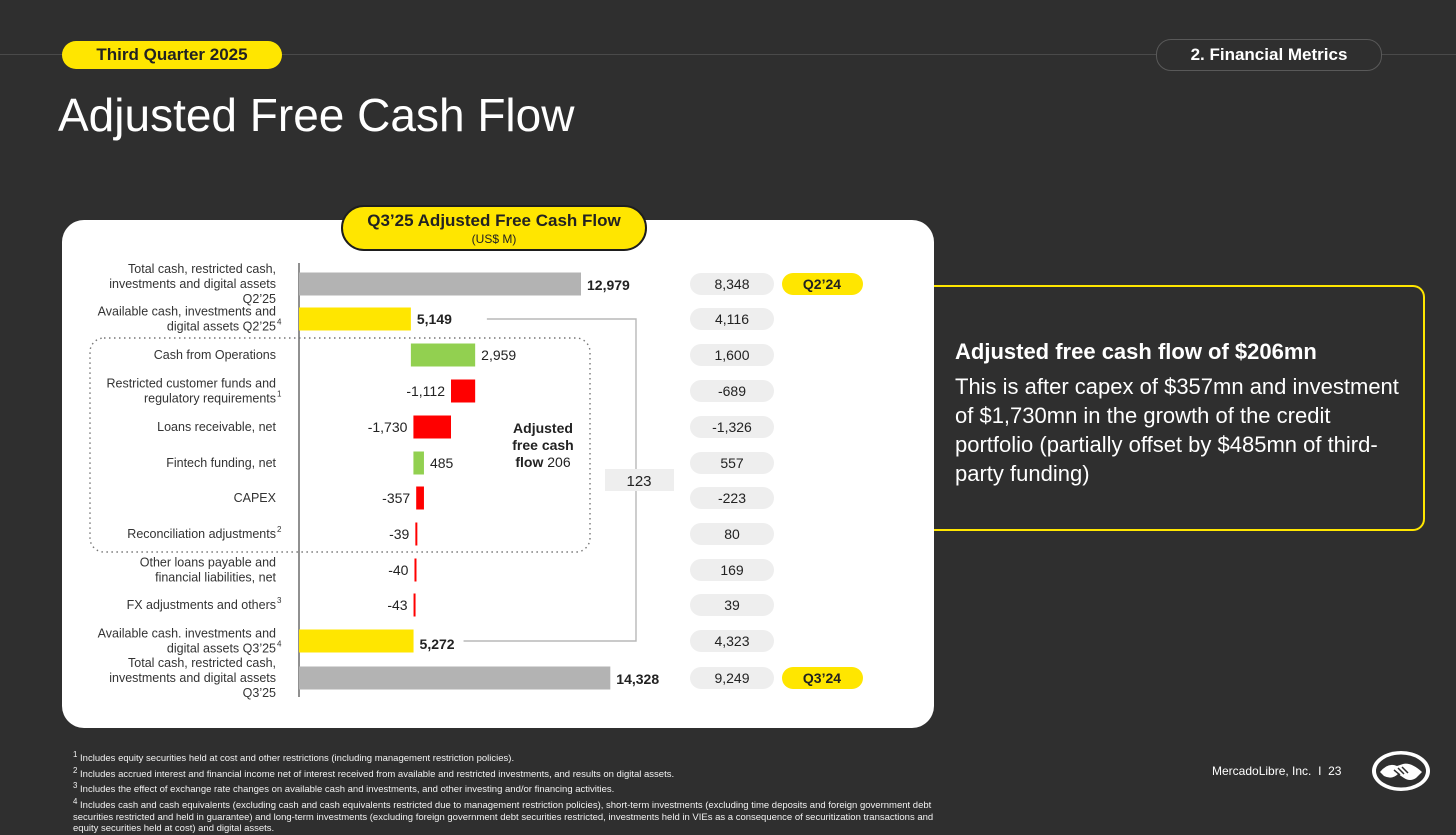  What do you see at coordinates (437, 644) in the screenshot?
I see `value-label: 5,272` at bounding box center [437, 644].